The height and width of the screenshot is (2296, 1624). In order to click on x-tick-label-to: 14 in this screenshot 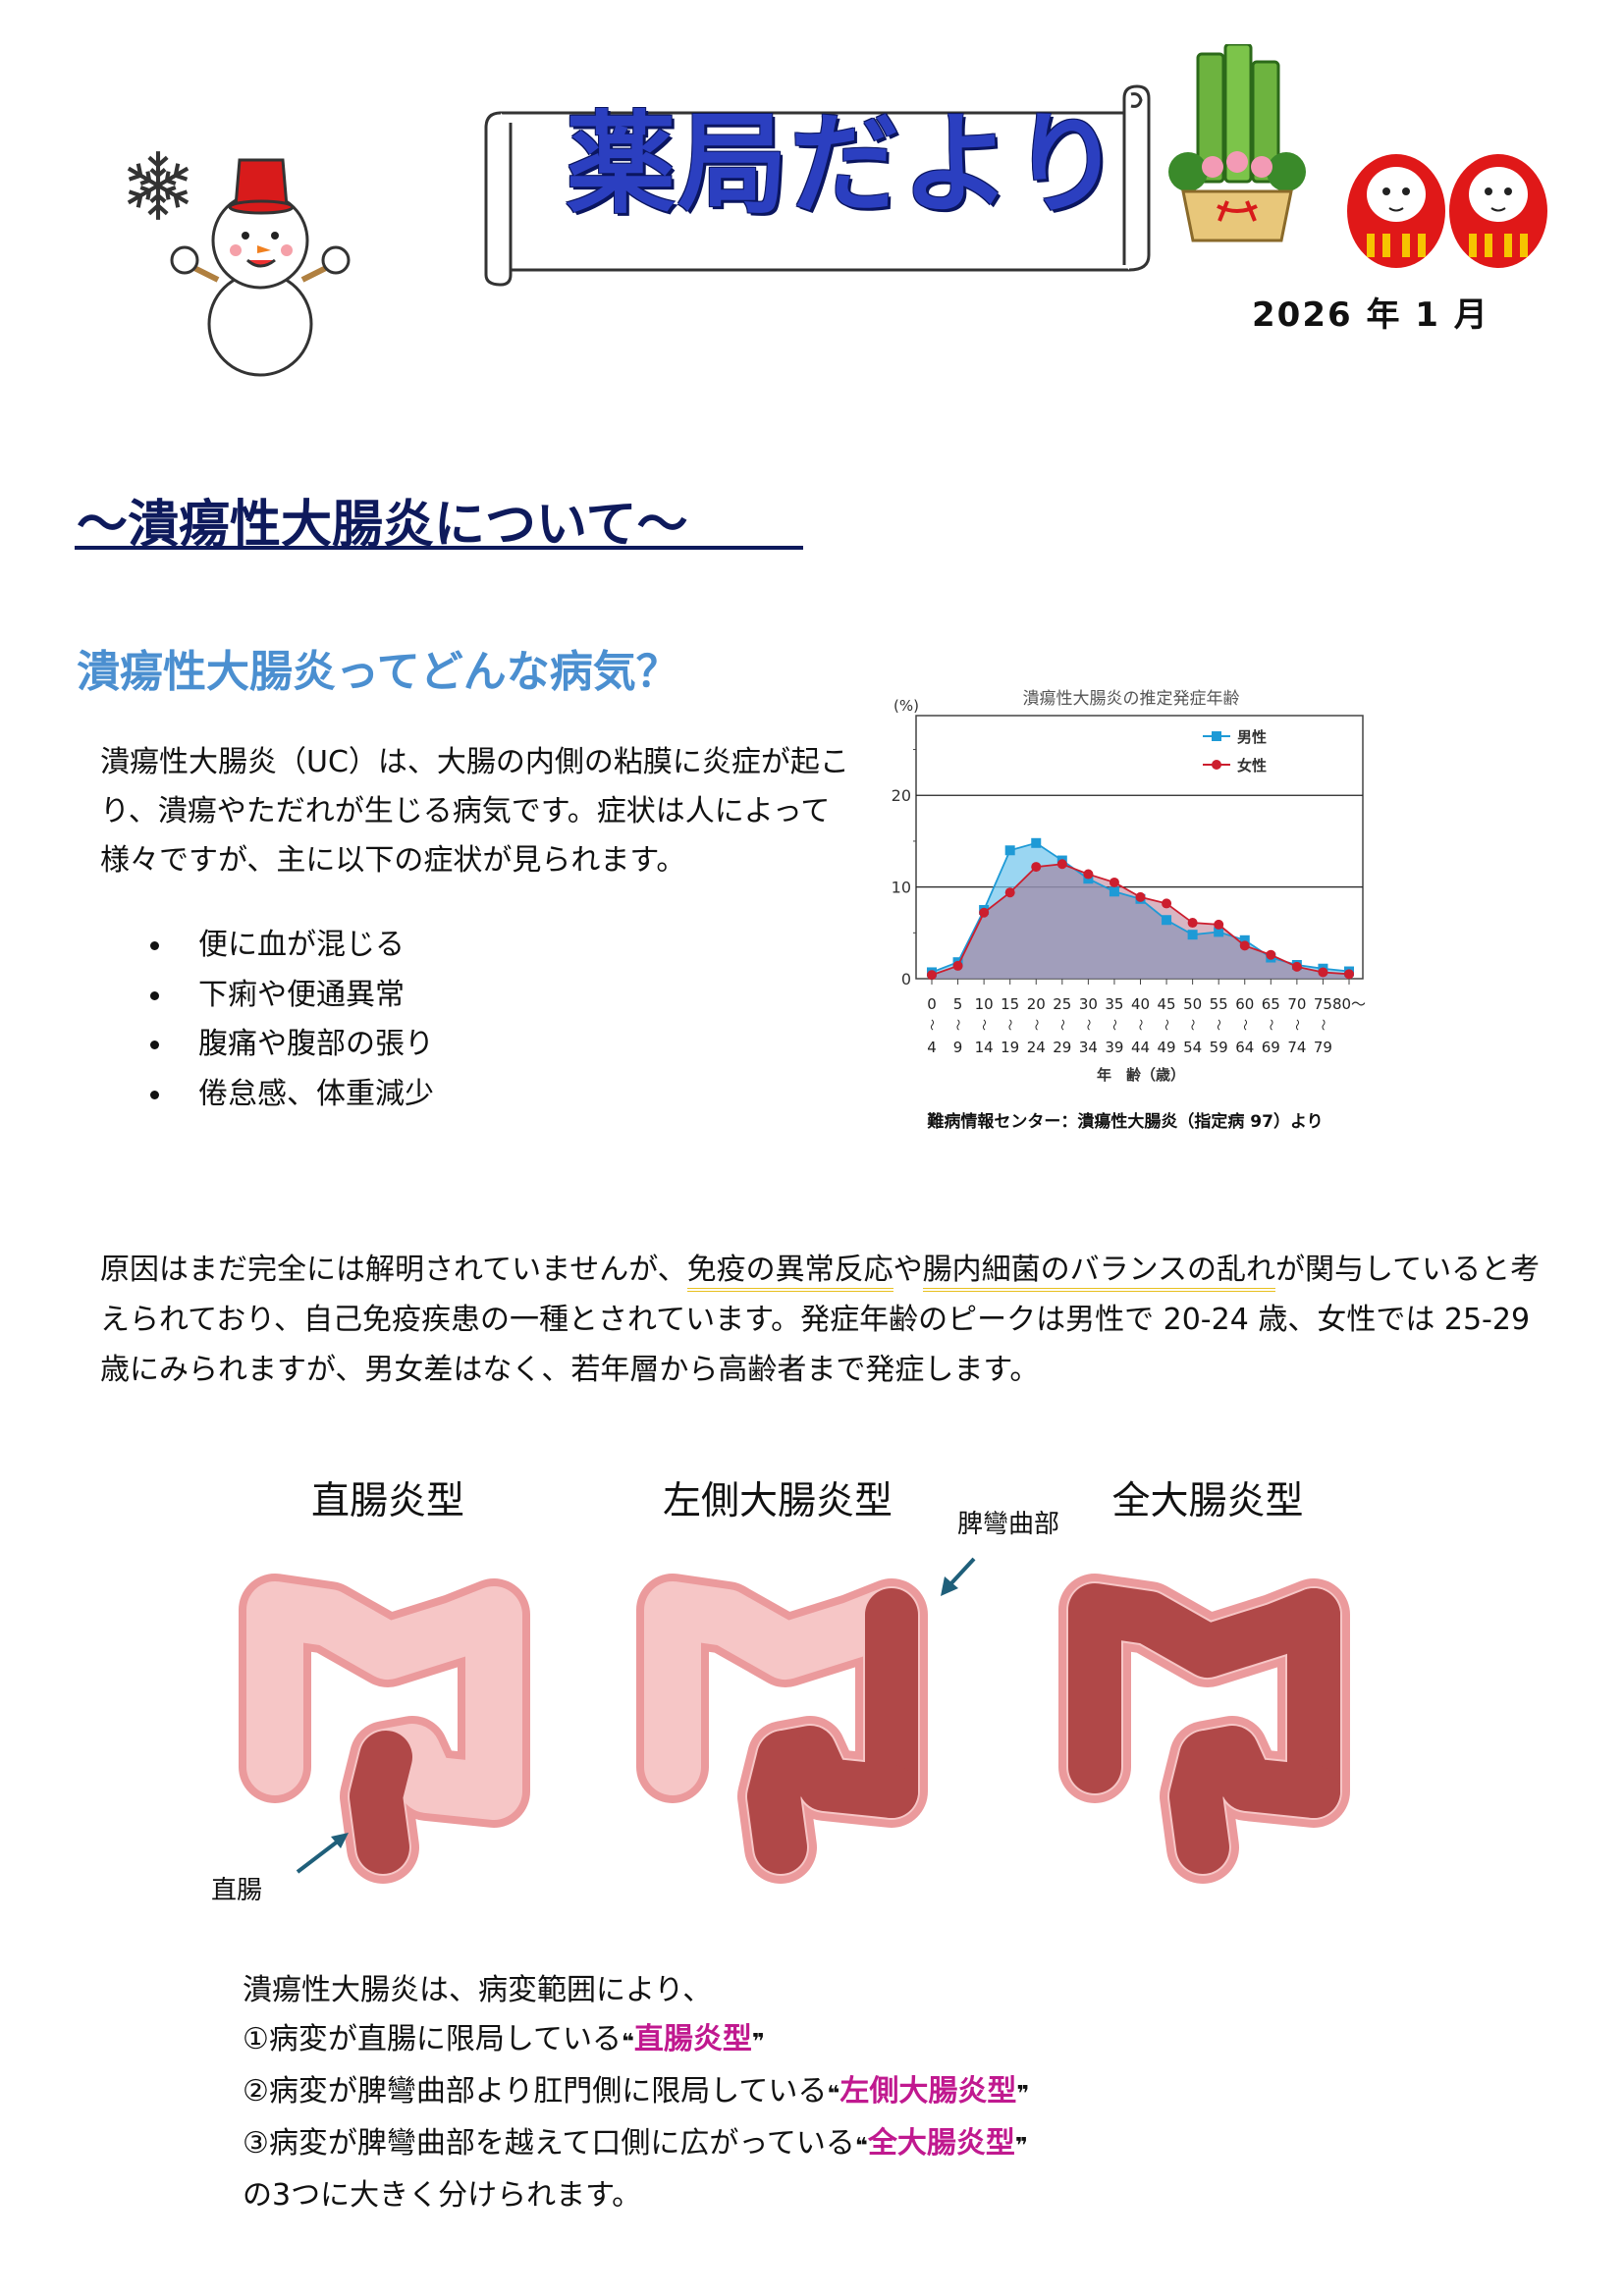, I will do `click(984, 1048)`.